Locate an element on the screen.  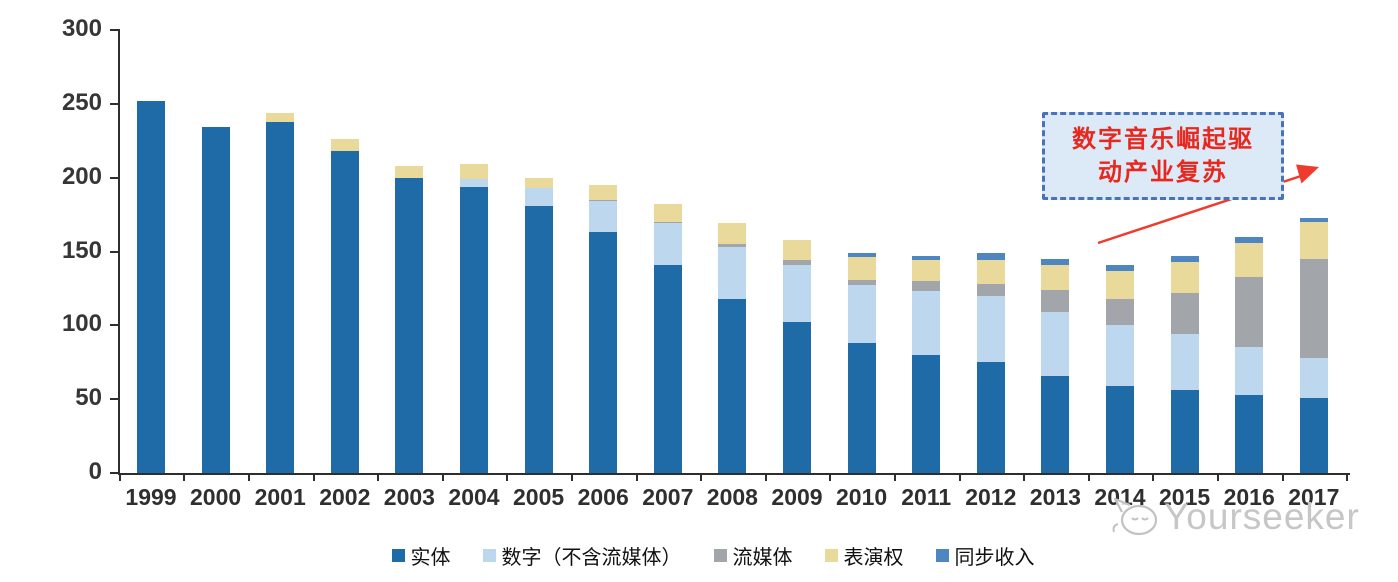
annotation-text-line2: 动产业复苏 is located at coordinates (1163, 172).